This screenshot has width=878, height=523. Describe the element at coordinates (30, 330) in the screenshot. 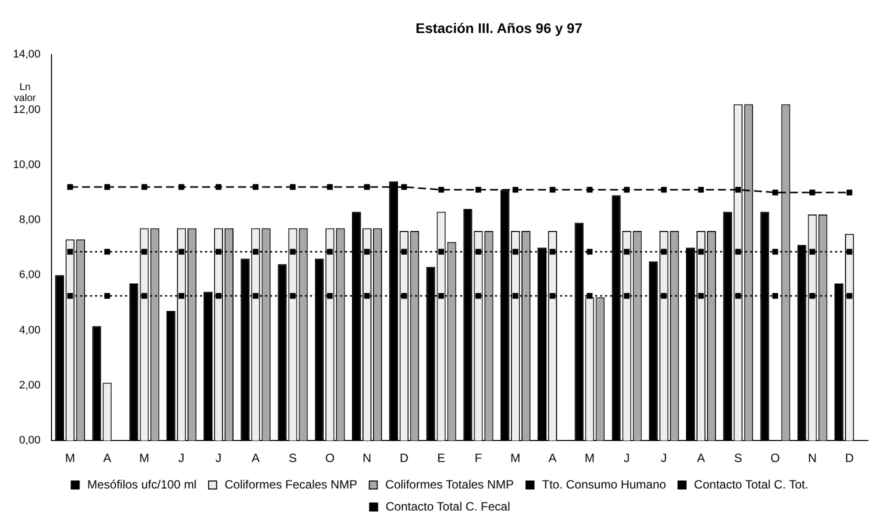

I see `y-tick-label: 4,00` at that location.